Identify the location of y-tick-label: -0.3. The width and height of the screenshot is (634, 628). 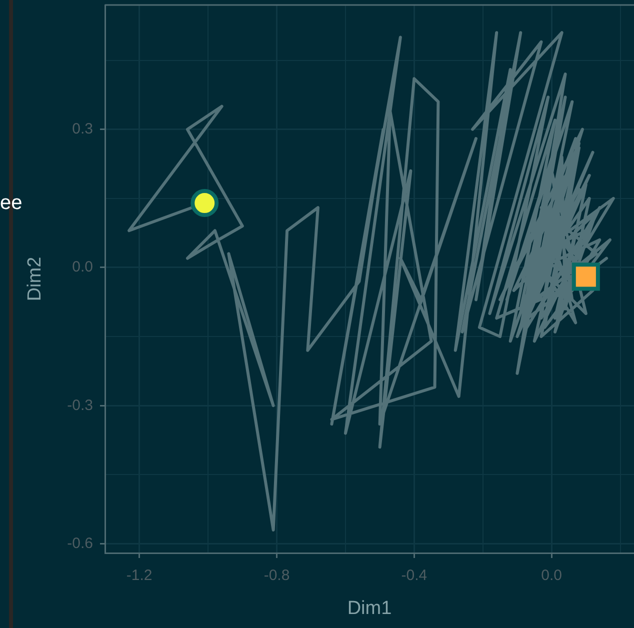
(80, 405).